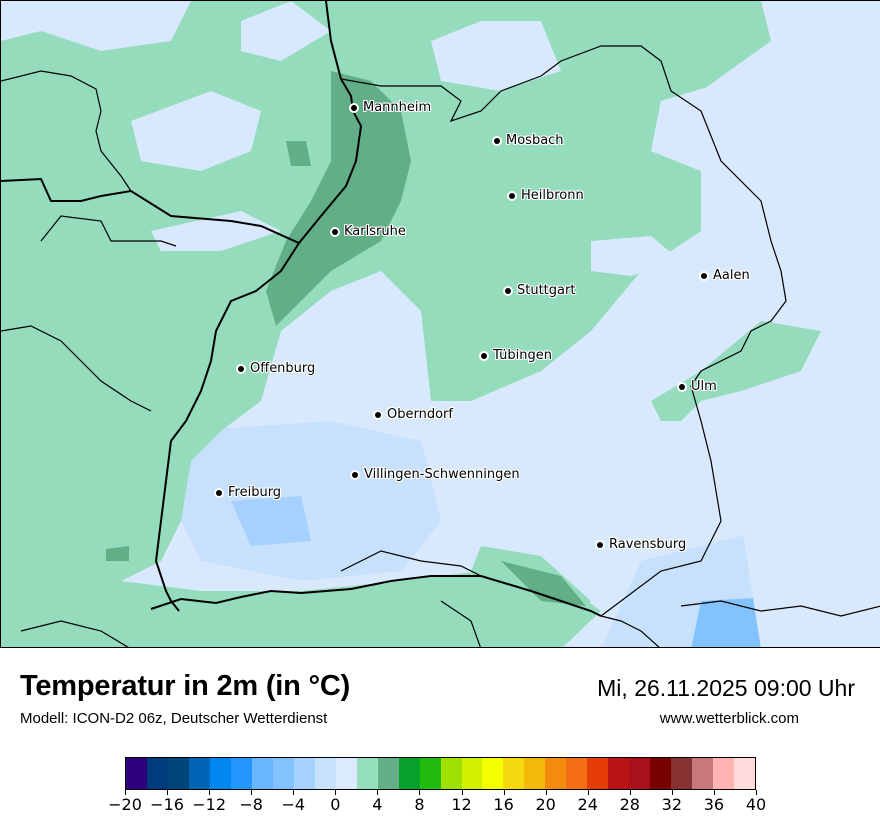  Describe the element at coordinates (529, 140) in the screenshot. I see `city-mosbach: Mosbach` at that location.